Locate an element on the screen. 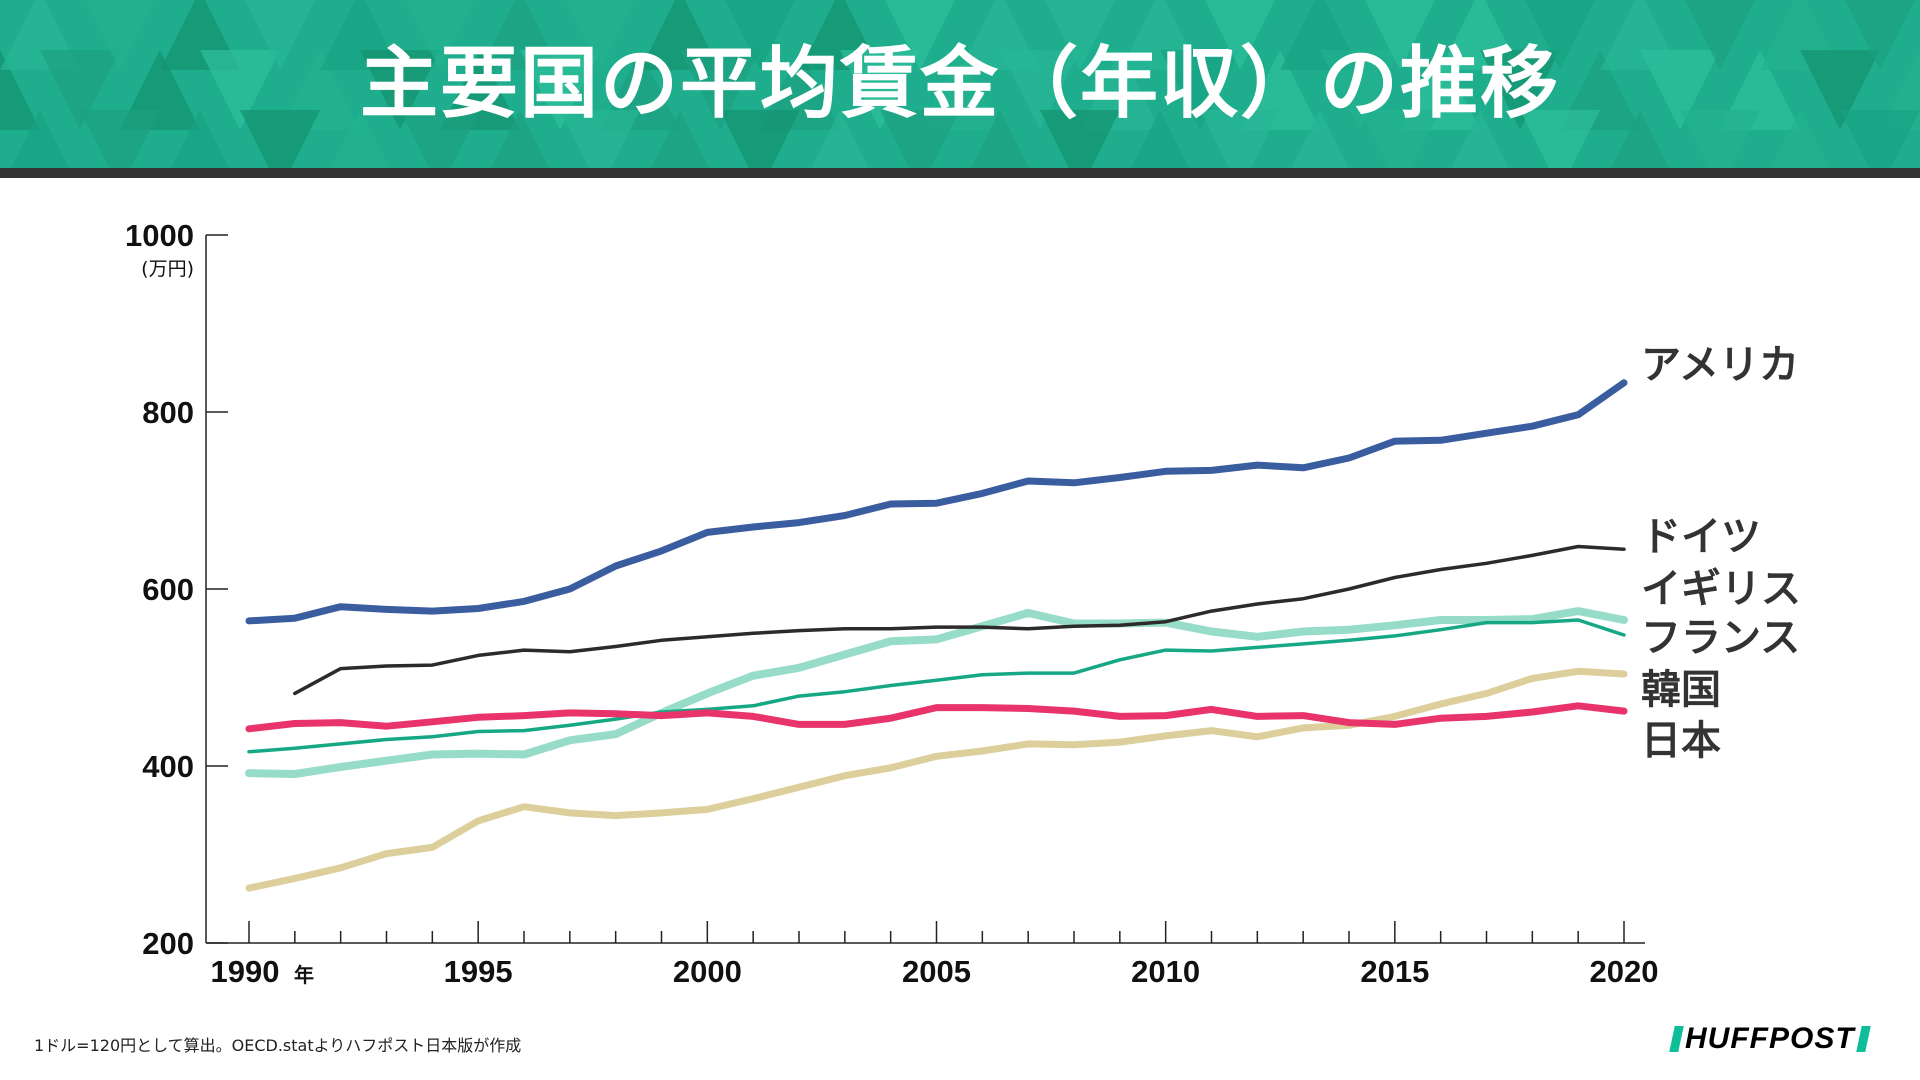 The image size is (1920, 1080). series-label: 日本 is located at coordinates (1681, 741).